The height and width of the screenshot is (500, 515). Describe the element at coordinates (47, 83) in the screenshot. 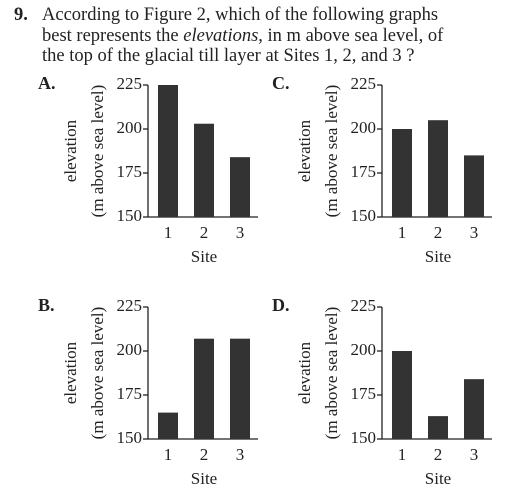

I see `option-label: A.` at that location.